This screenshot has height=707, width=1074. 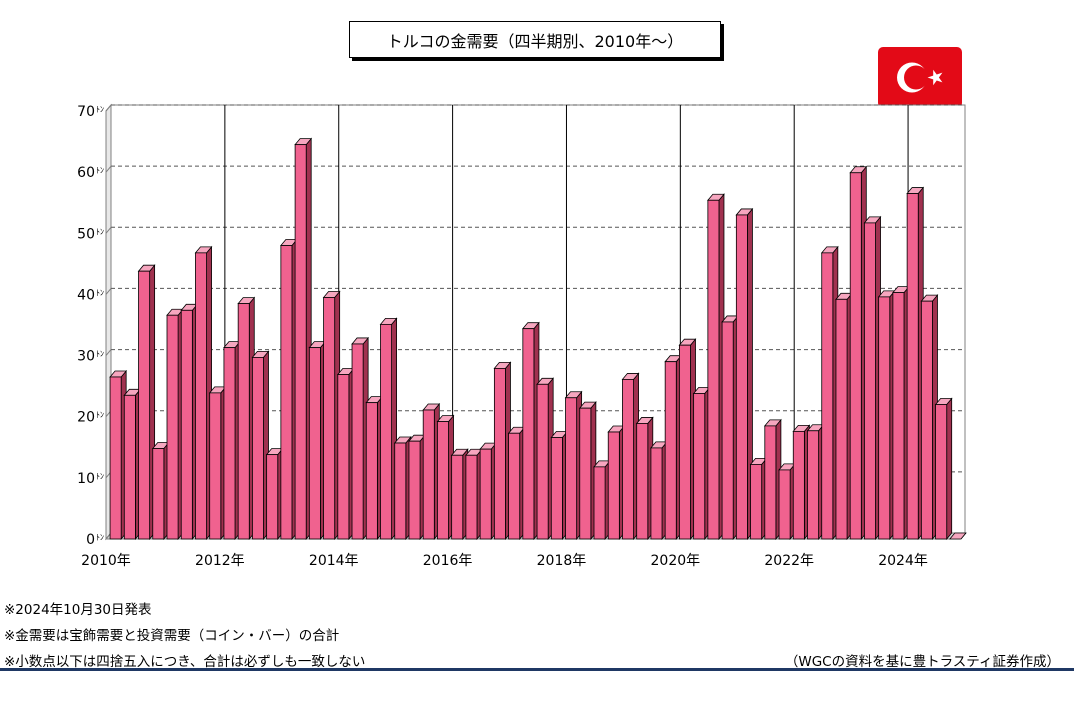 I want to click on bar-2021Q4, so click(x=787, y=501).